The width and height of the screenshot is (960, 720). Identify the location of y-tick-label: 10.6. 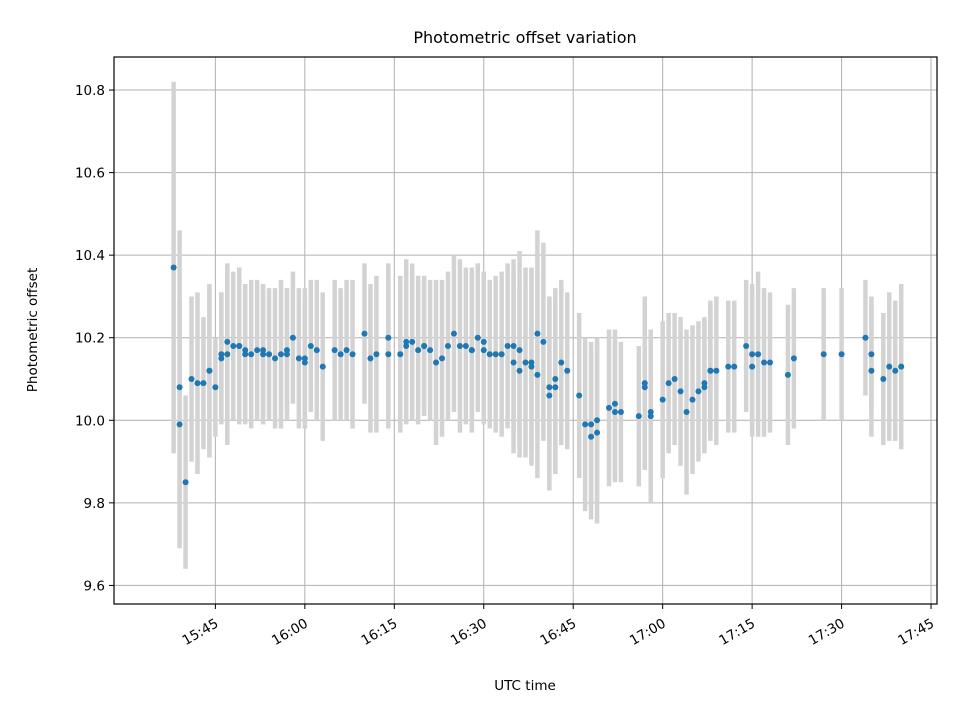
(90, 174).